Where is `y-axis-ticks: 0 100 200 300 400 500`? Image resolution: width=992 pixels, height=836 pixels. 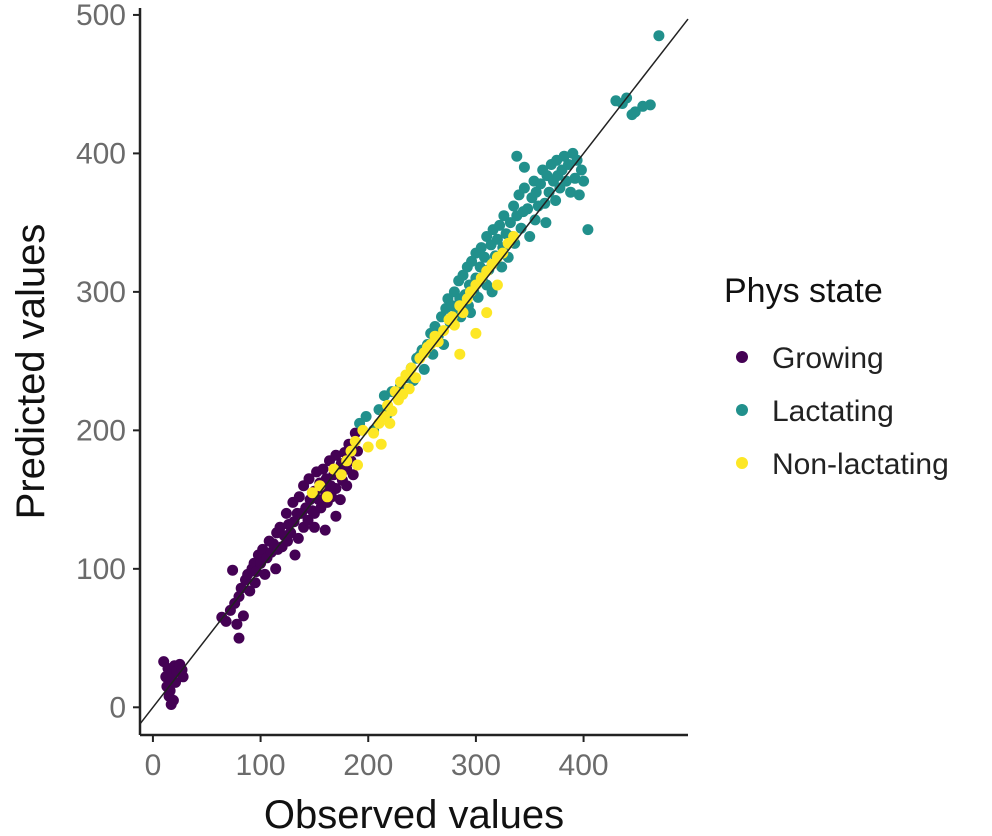 y-axis-ticks: 0 100 200 300 400 500 is located at coordinates (108, 362).